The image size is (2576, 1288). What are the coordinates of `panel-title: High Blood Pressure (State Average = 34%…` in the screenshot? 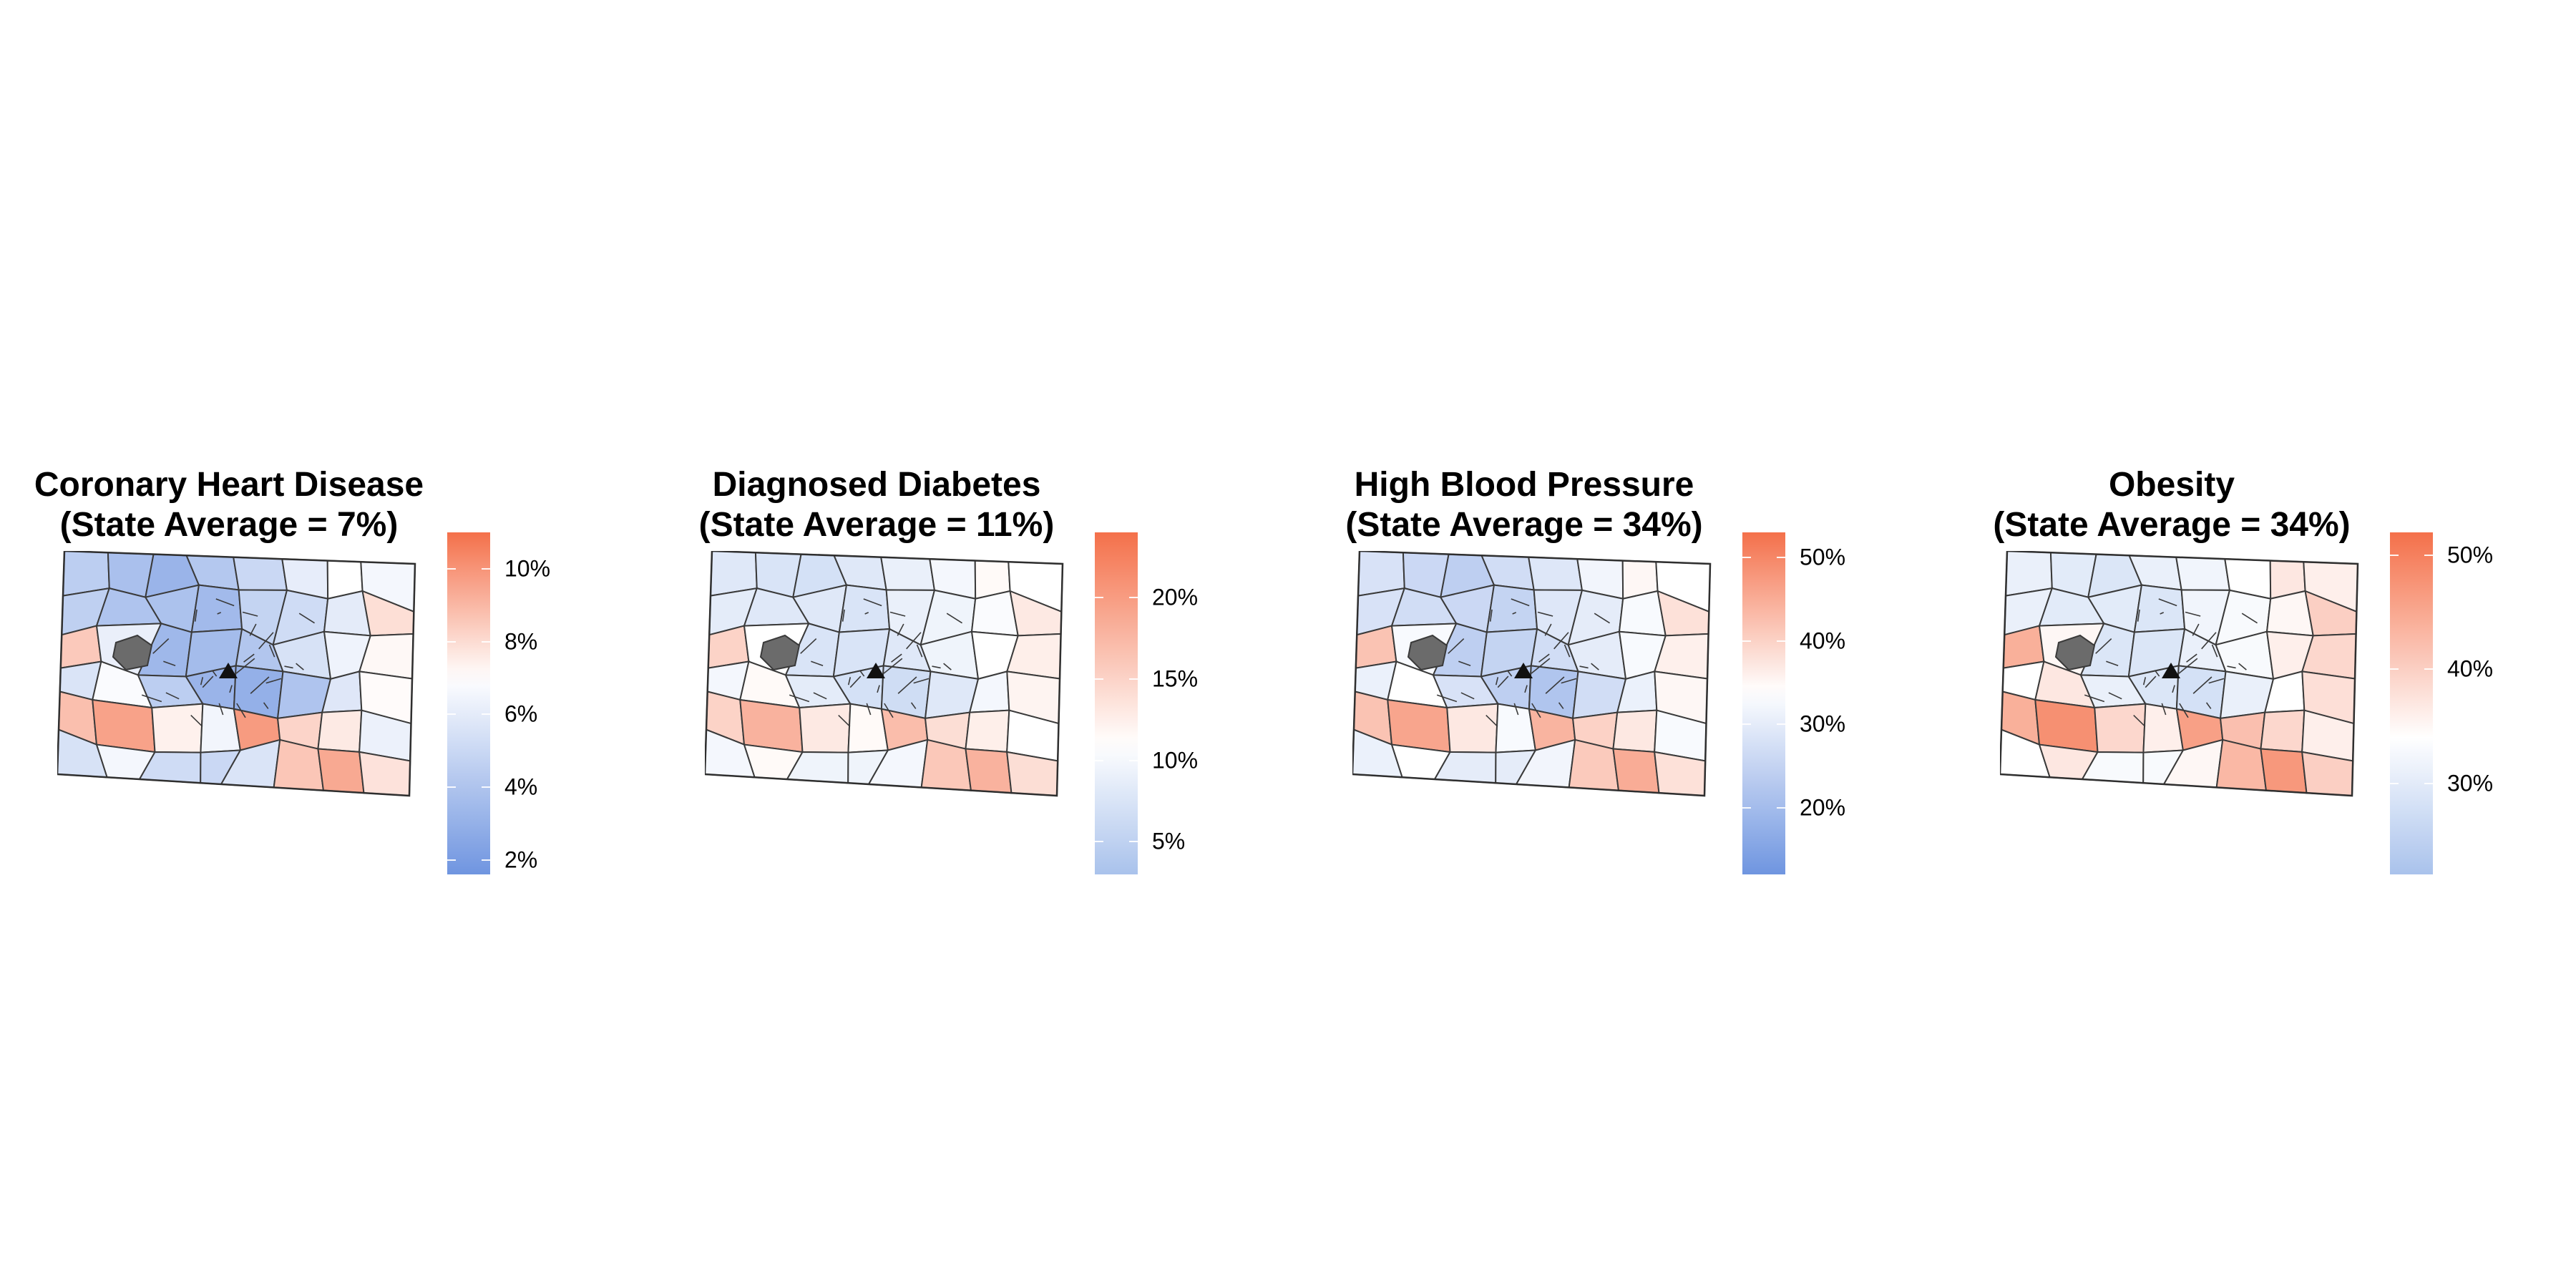 It's located at (1524, 505).